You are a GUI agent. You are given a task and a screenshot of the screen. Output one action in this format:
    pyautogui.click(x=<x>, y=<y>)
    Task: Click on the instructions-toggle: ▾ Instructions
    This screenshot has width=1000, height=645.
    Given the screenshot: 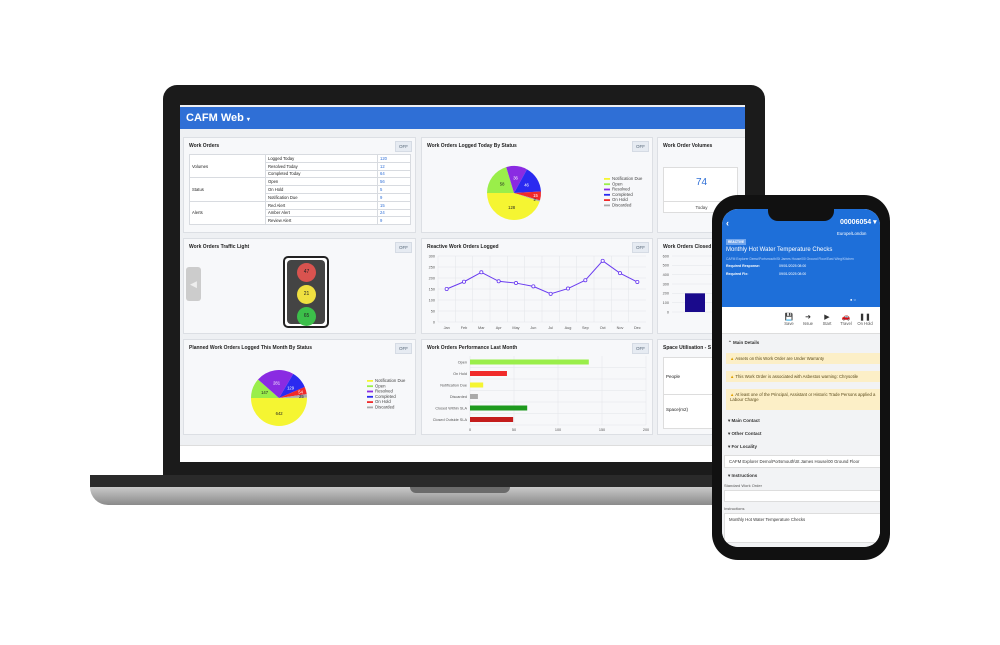 What is the action you would take?
    pyautogui.click(x=743, y=475)
    